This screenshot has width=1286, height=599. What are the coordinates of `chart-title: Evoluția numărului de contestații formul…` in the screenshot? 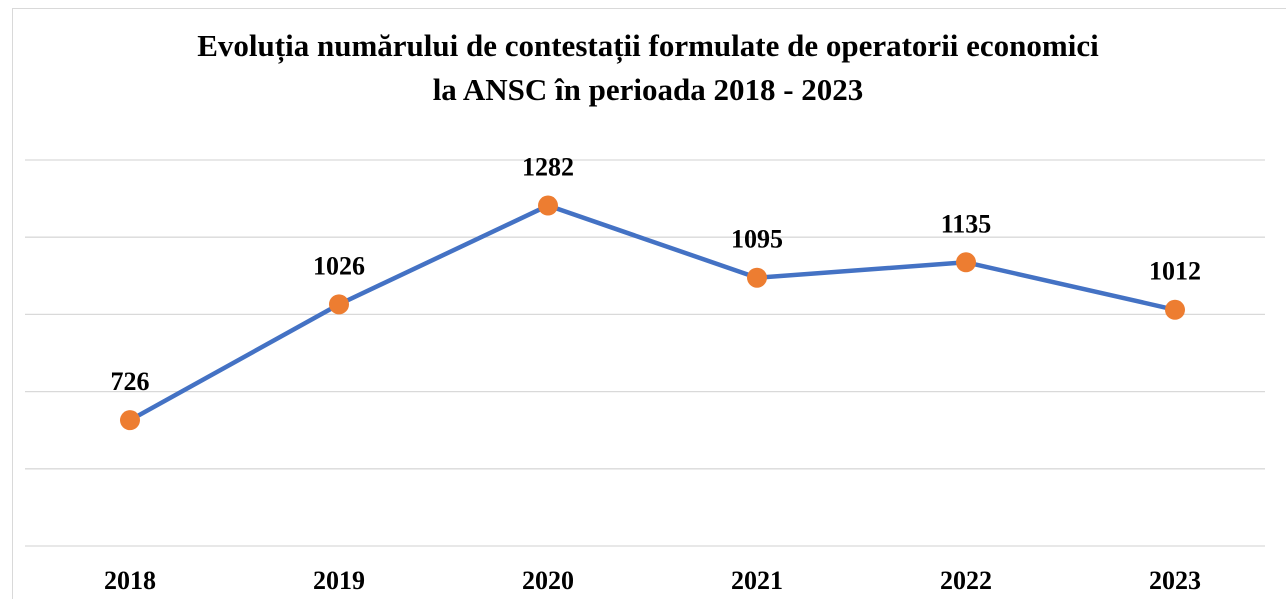 It's located at (648, 67).